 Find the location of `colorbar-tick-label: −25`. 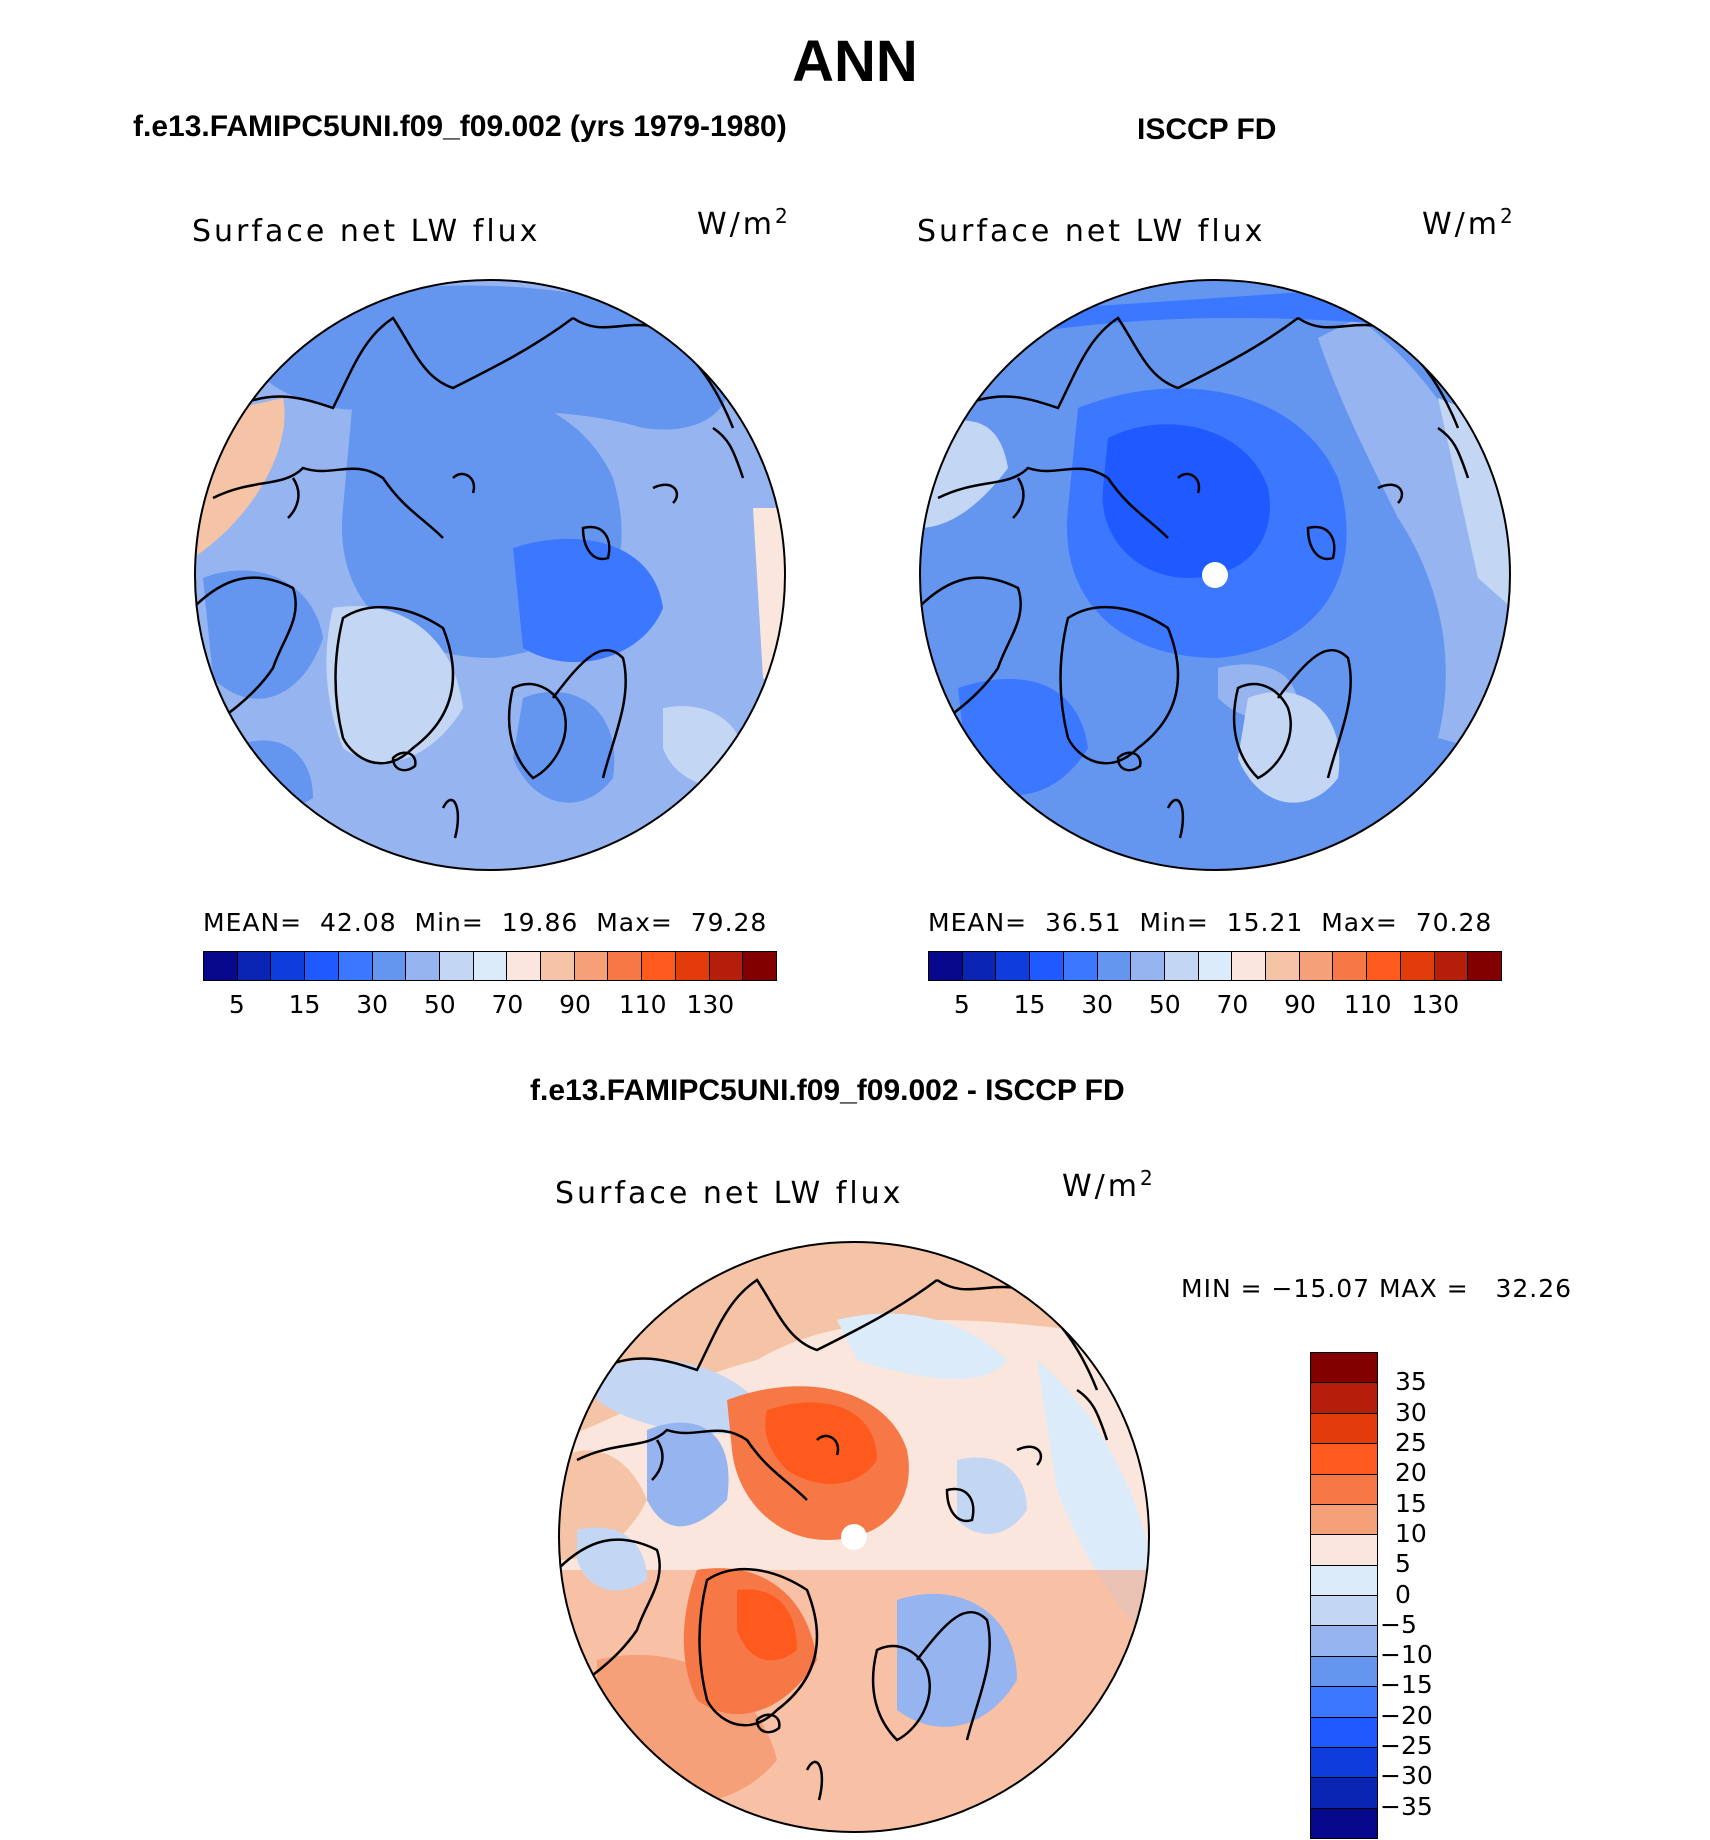

colorbar-tick-label: −25 is located at coordinates (1406, 1746).